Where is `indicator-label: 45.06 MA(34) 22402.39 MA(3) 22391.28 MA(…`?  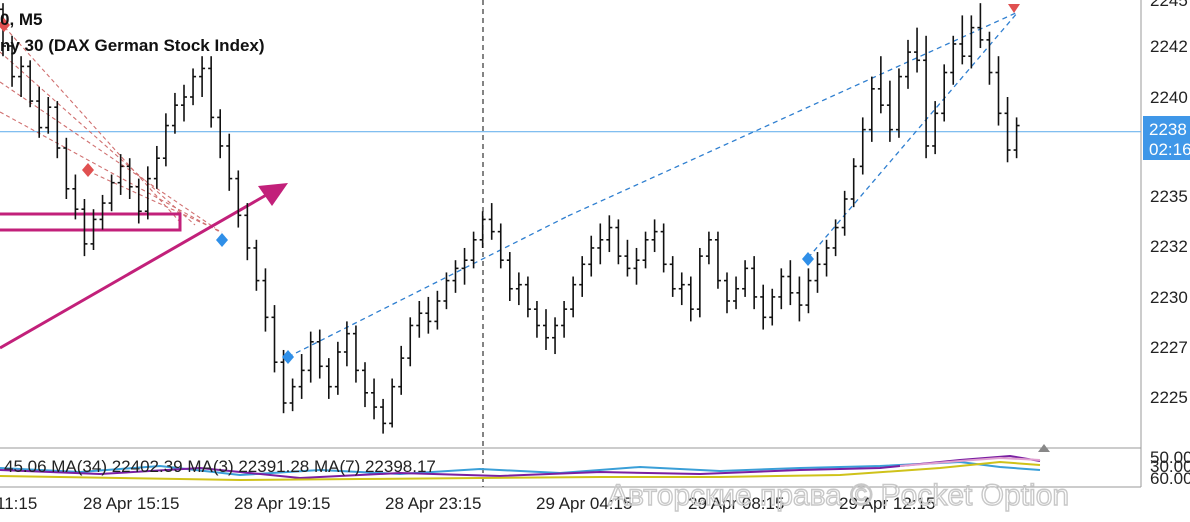 indicator-label: 45.06 MA(34) 22402.39 MA(3) 22391.28 MA(… is located at coordinates (220, 466).